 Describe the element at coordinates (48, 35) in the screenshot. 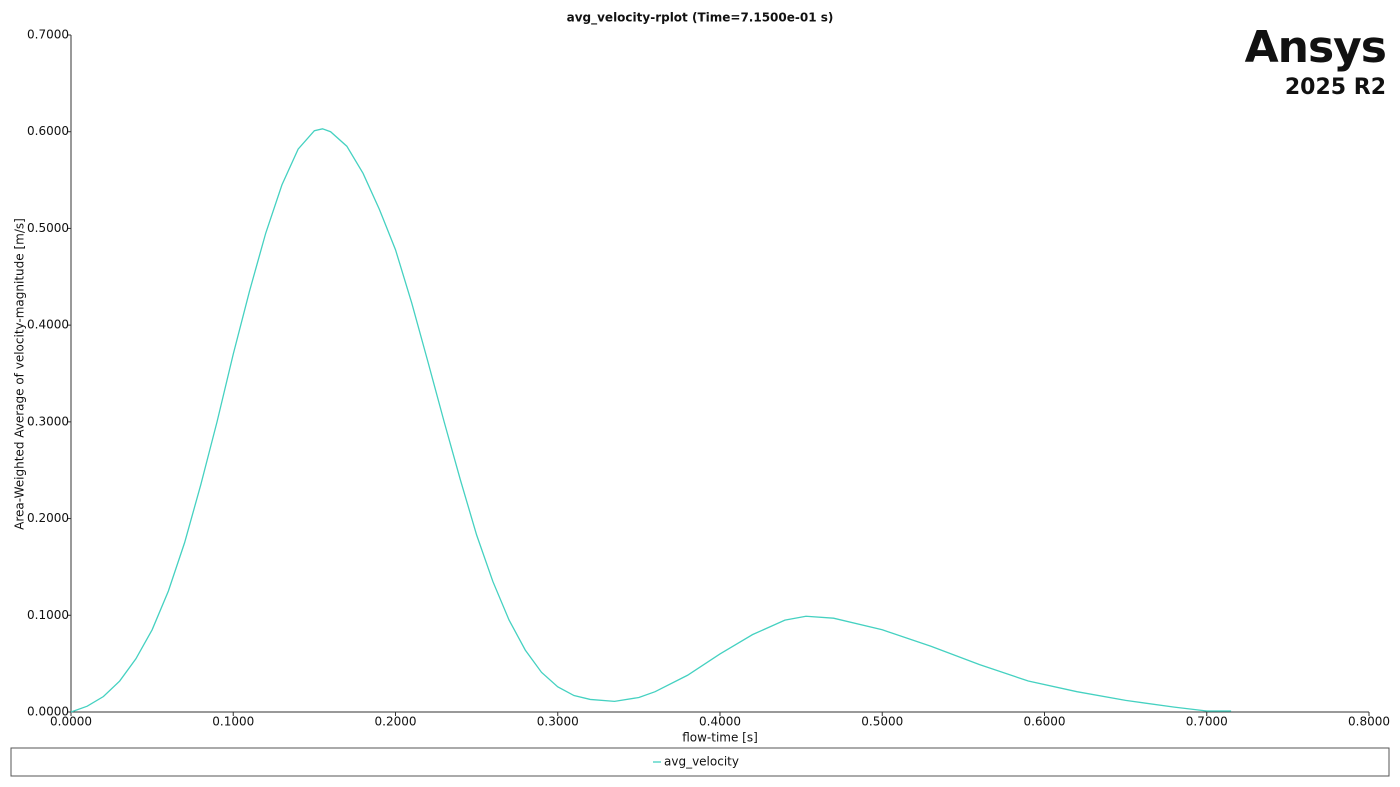

I see `y-tick-label: 0.7000` at that location.